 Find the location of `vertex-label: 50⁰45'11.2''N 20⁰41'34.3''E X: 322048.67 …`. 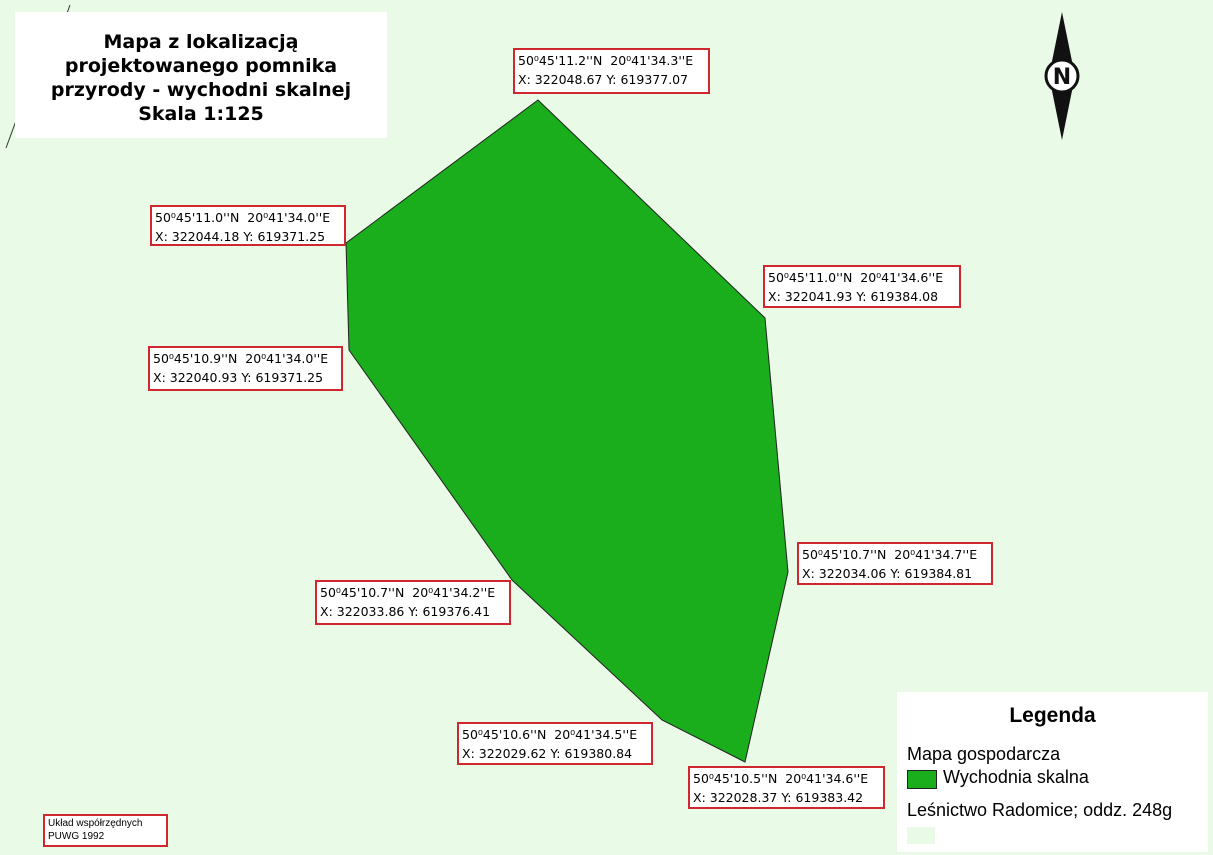

vertex-label: 50⁰45'11.2''N 20⁰41'34.3''E X: 322048.67 … is located at coordinates (611, 71).